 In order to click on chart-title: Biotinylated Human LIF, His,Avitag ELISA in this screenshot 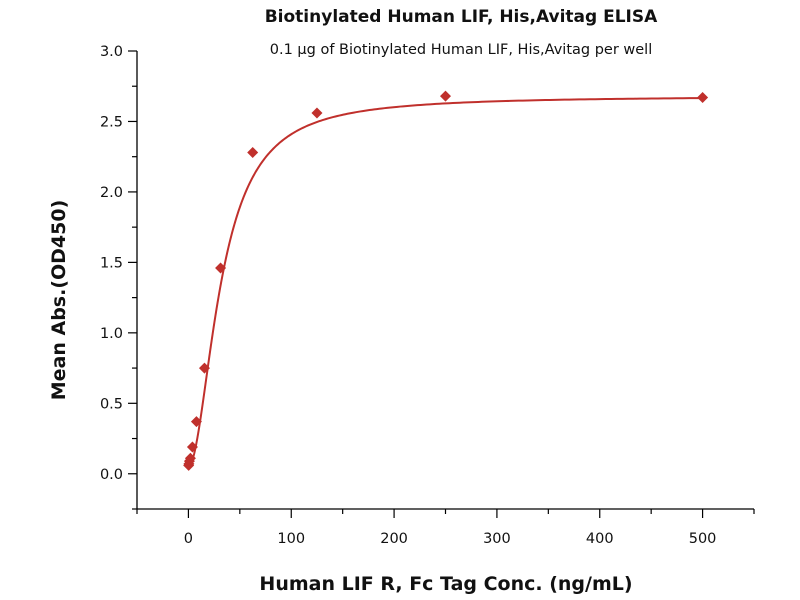, I will do `click(461, 17)`.